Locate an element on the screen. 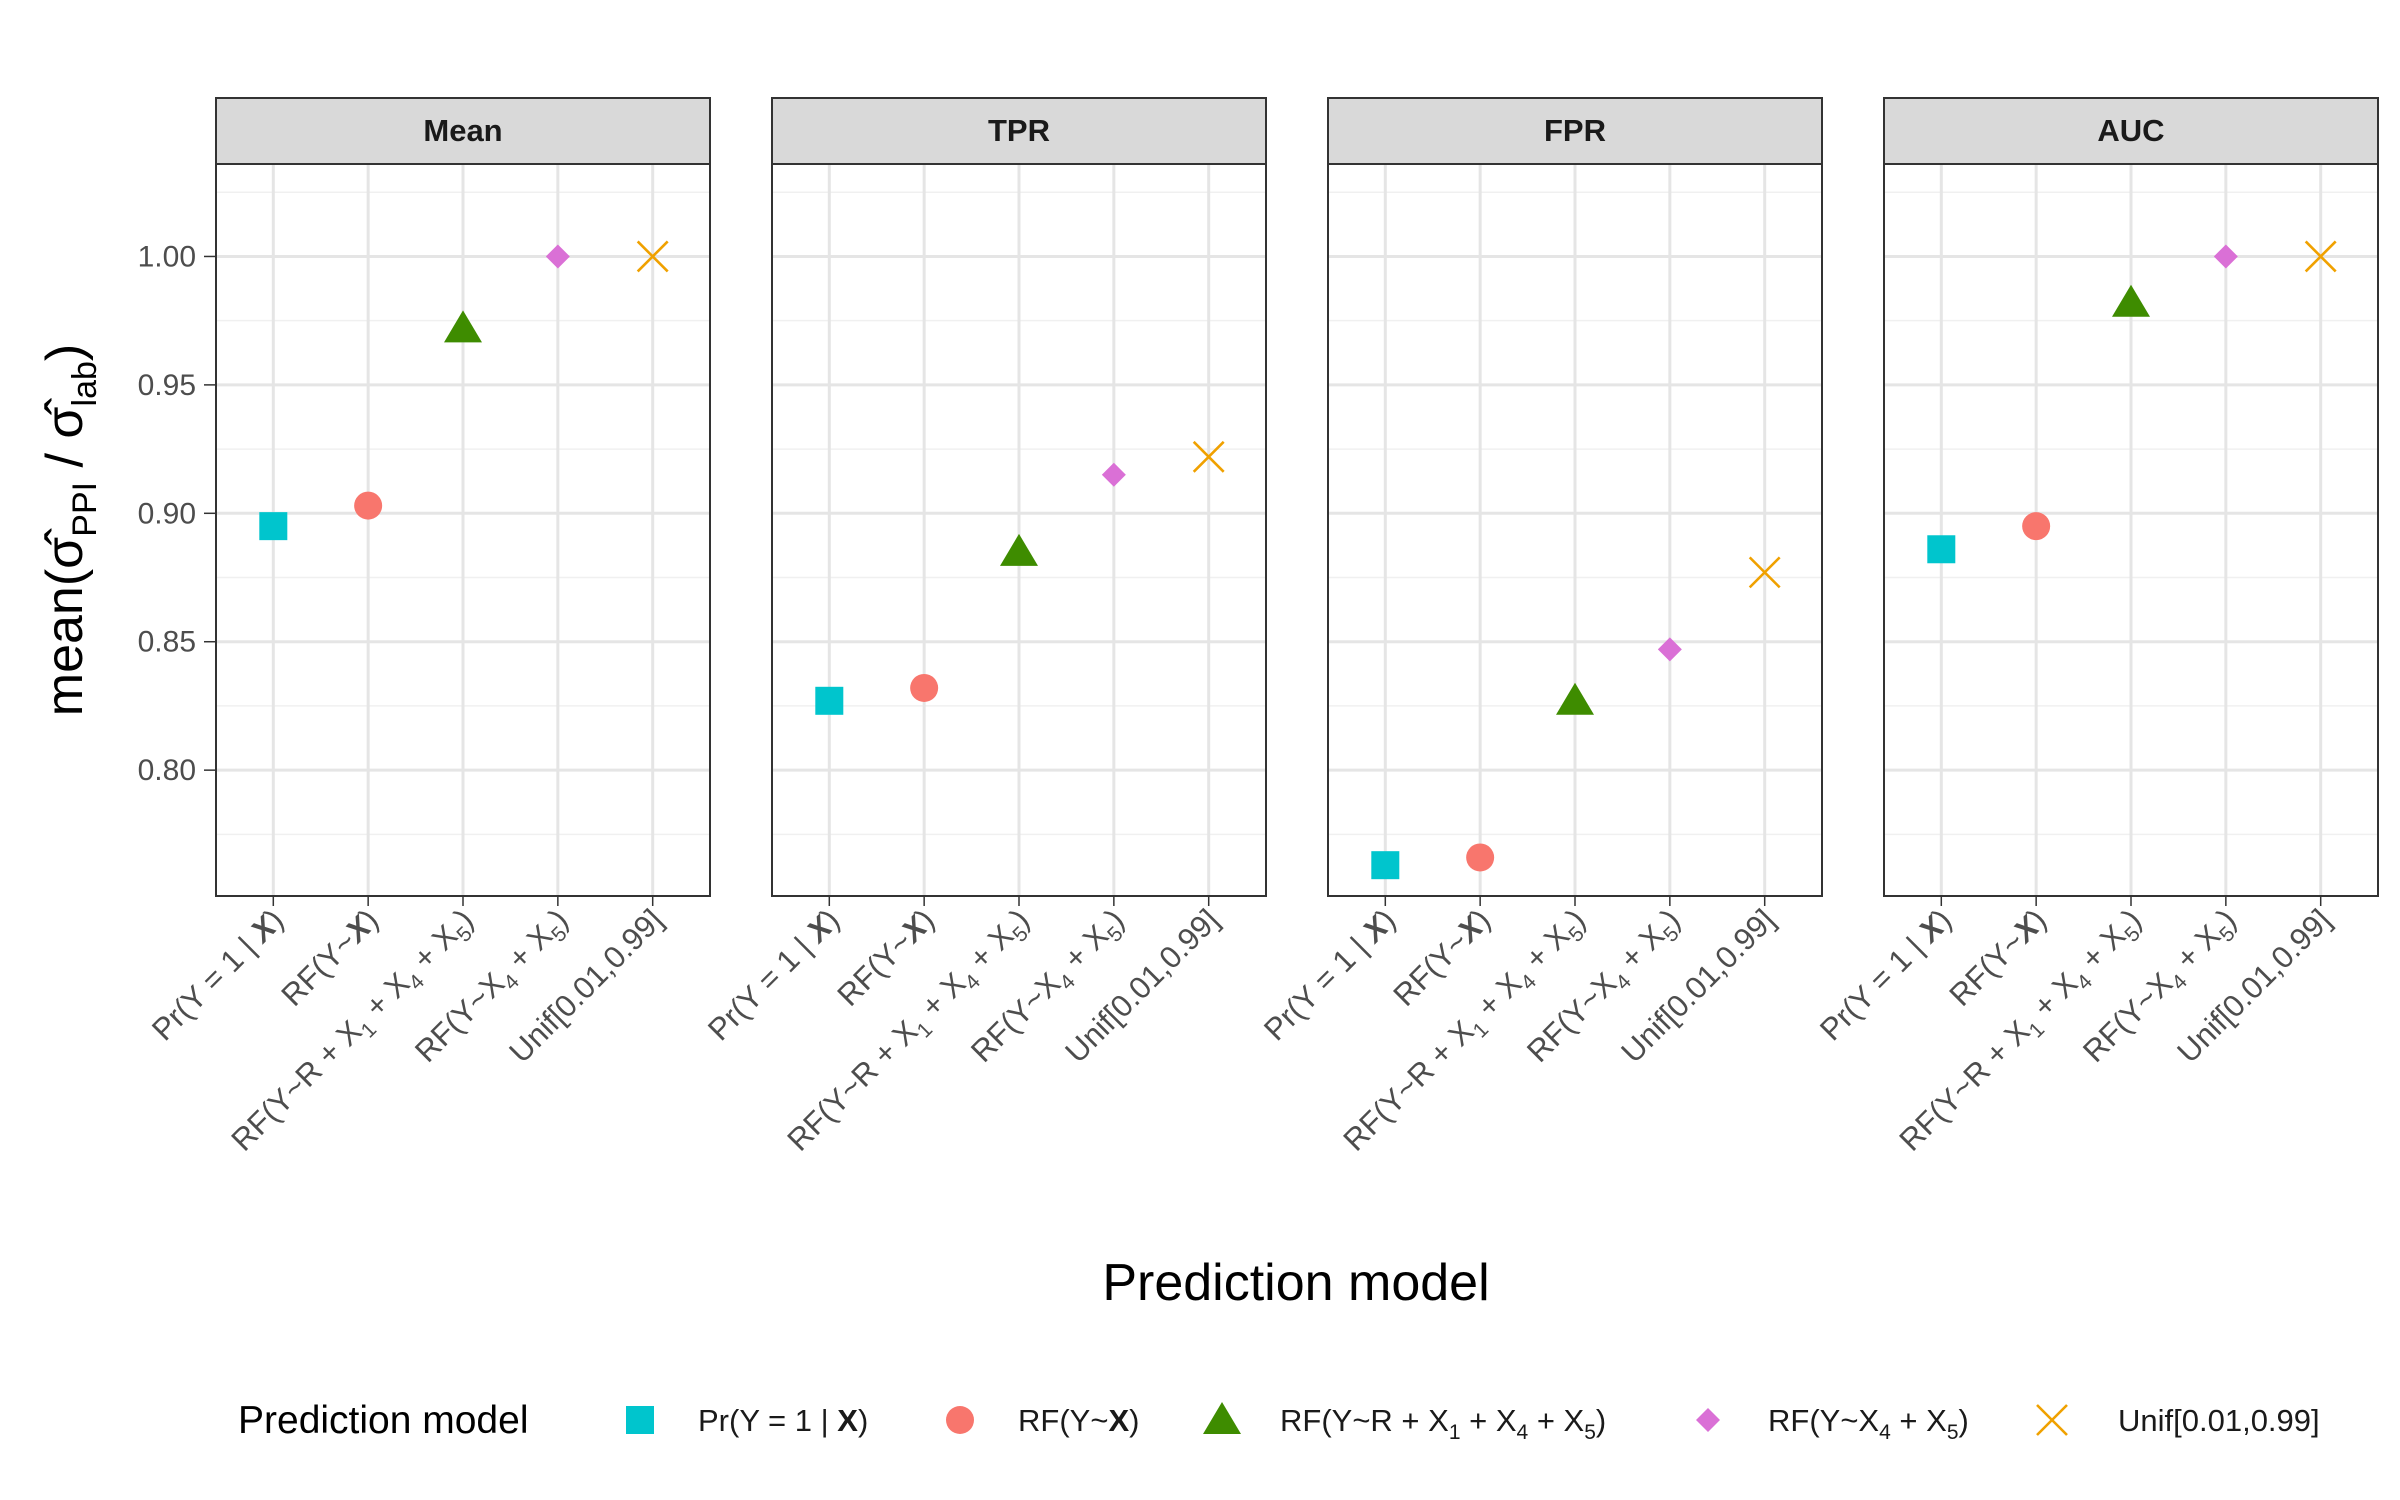 The height and width of the screenshot is (1500, 2400). y-tick-label: 0.95 is located at coordinates (167, 385).